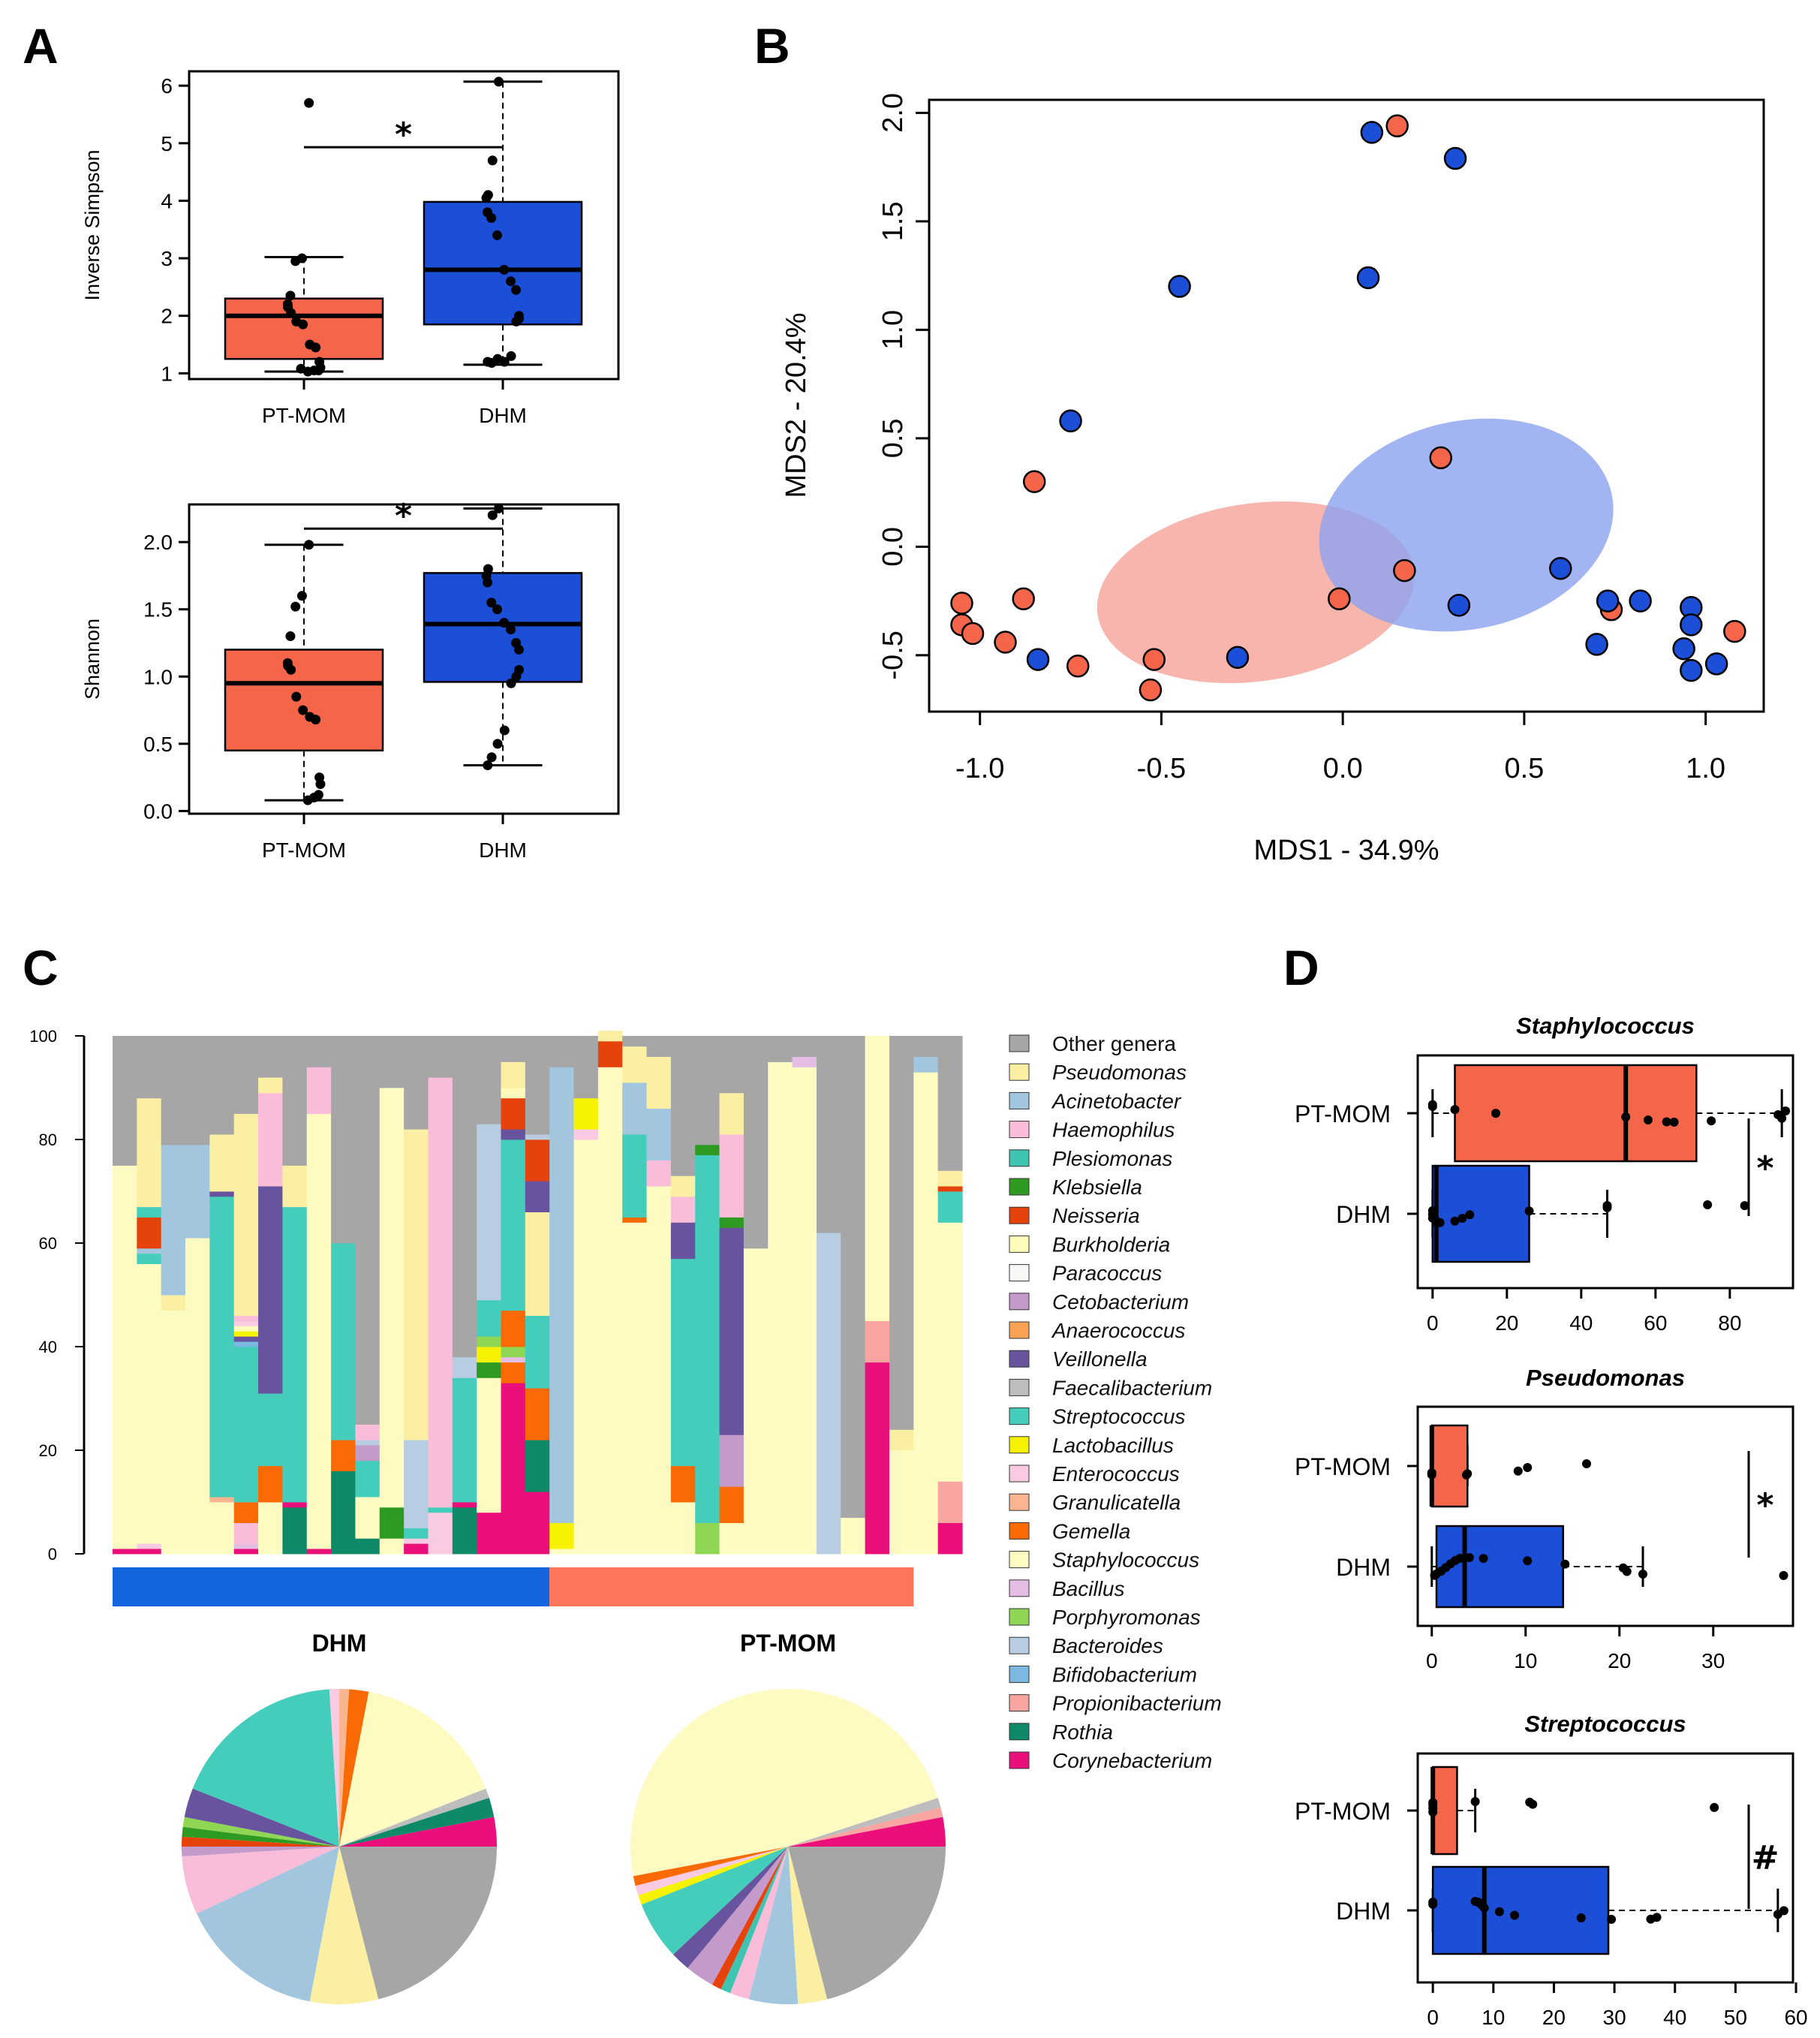 Image resolution: width=1820 pixels, height=2038 pixels. I want to click on pie-slice-haemophilus, so click(759, 1923).